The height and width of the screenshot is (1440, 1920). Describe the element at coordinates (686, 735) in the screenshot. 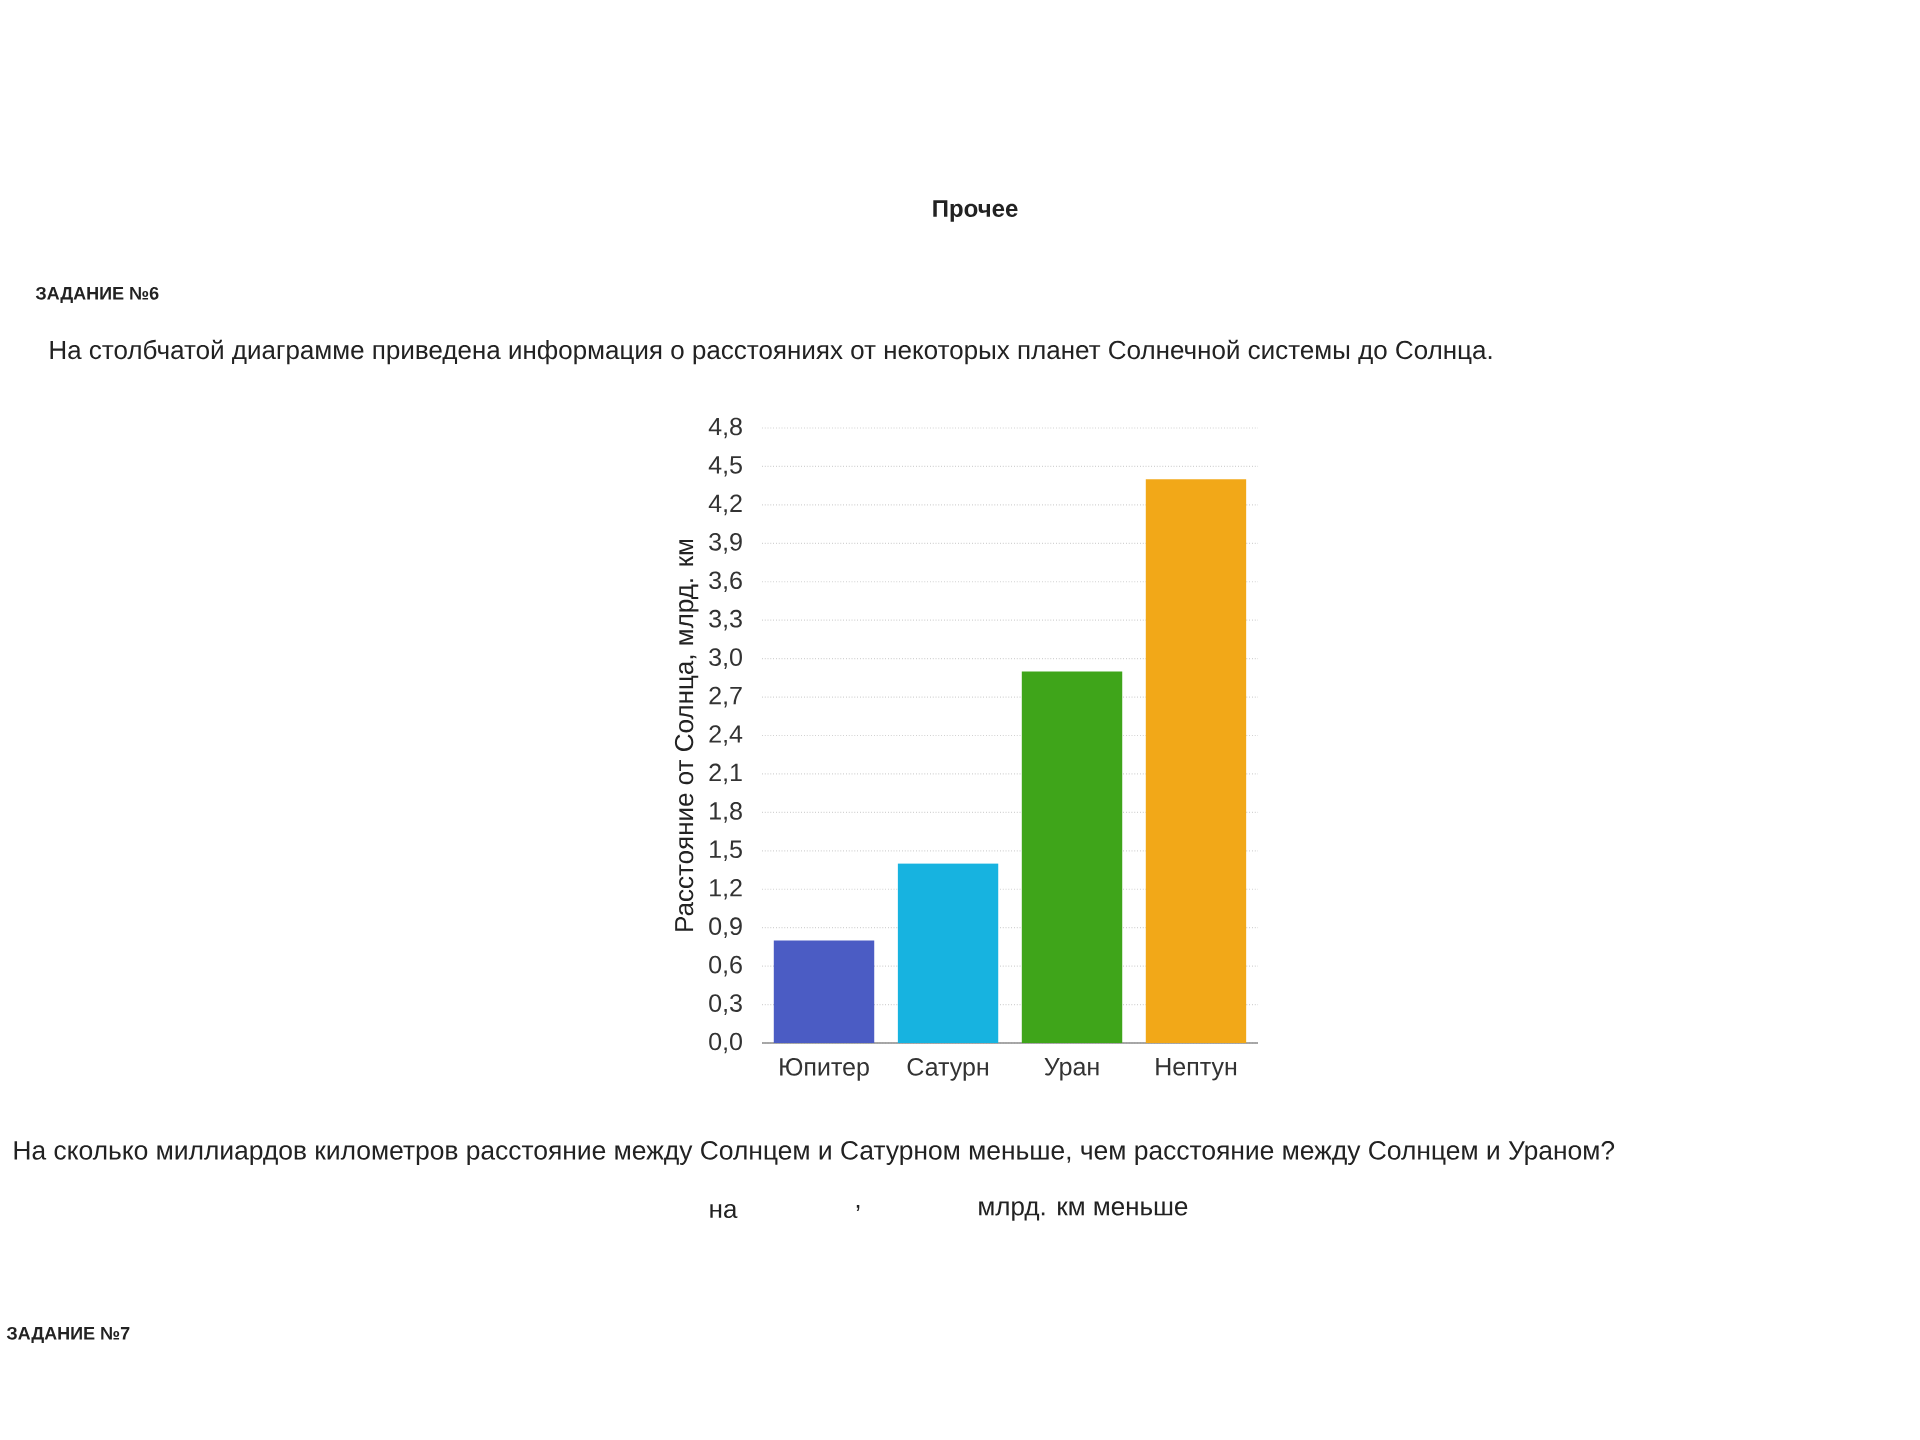

I see `y-axis-title: Расстояние от Солнца, млрд. км` at that location.